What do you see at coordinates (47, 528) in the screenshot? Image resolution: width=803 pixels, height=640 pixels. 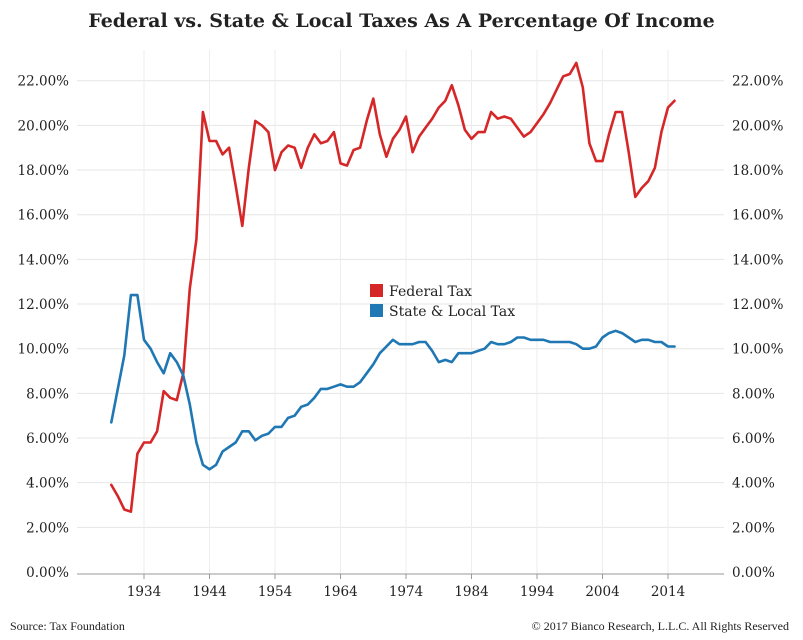 I see `y-tick-label-left: 2.00%` at bounding box center [47, 528].